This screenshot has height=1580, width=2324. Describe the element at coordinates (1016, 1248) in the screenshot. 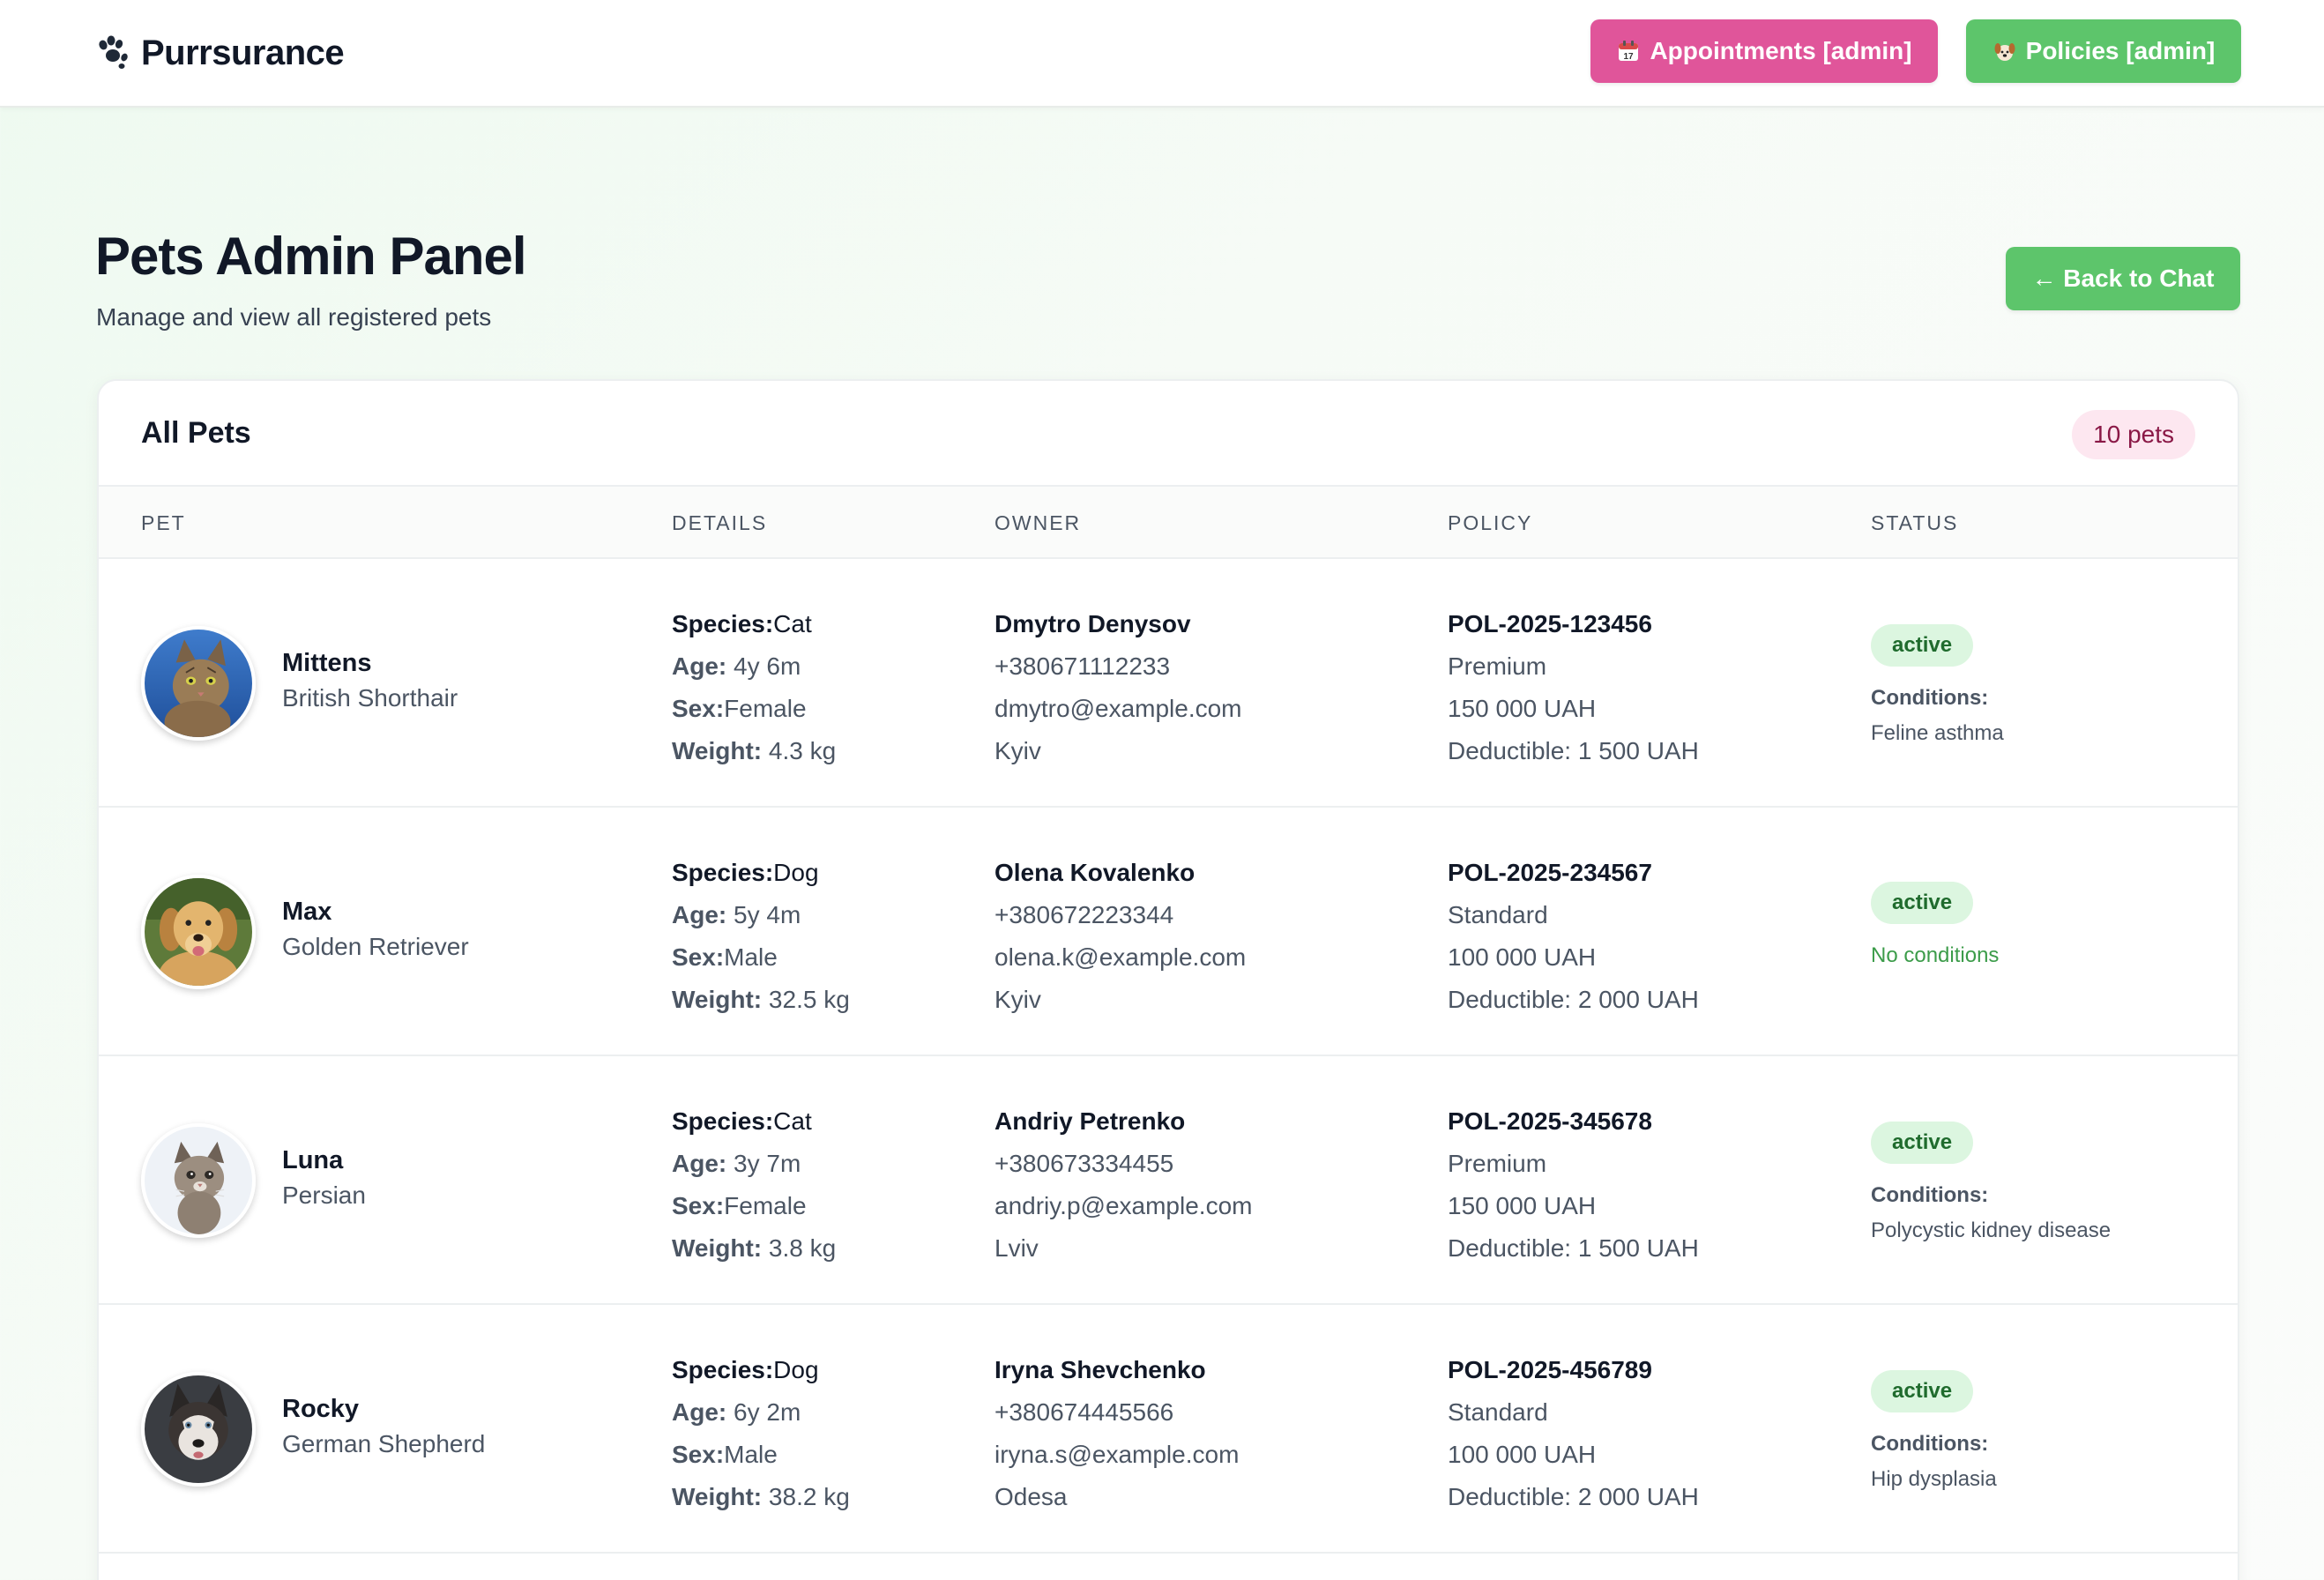

I see `owner-city: Lviv` at that location.